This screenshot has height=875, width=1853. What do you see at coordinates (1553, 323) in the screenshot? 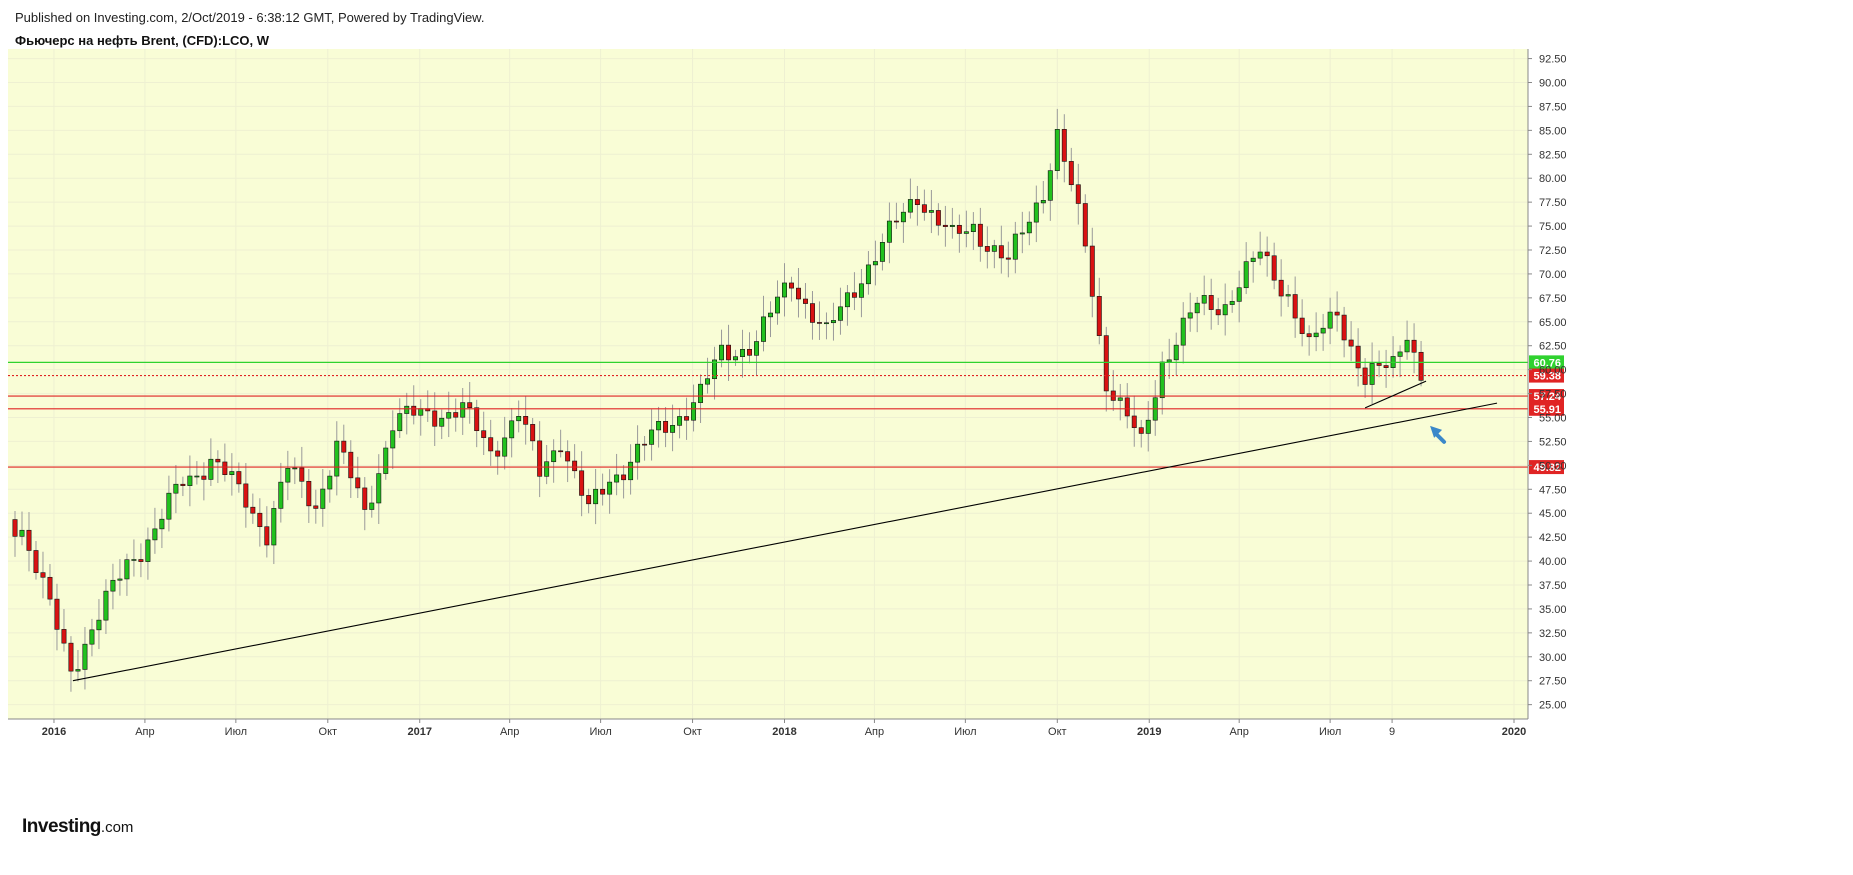
I see `y-tick-label: 65.00` at bounding box center [1553, 323].